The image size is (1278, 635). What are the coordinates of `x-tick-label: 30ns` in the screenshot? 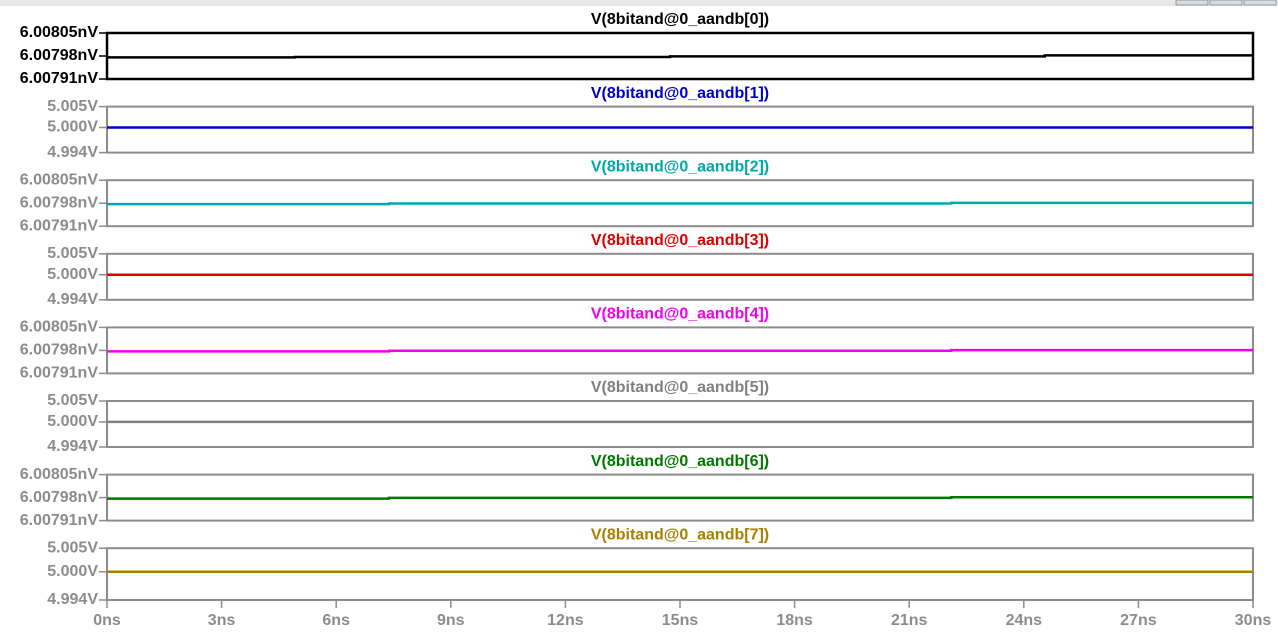 It's located at (1253, 620).